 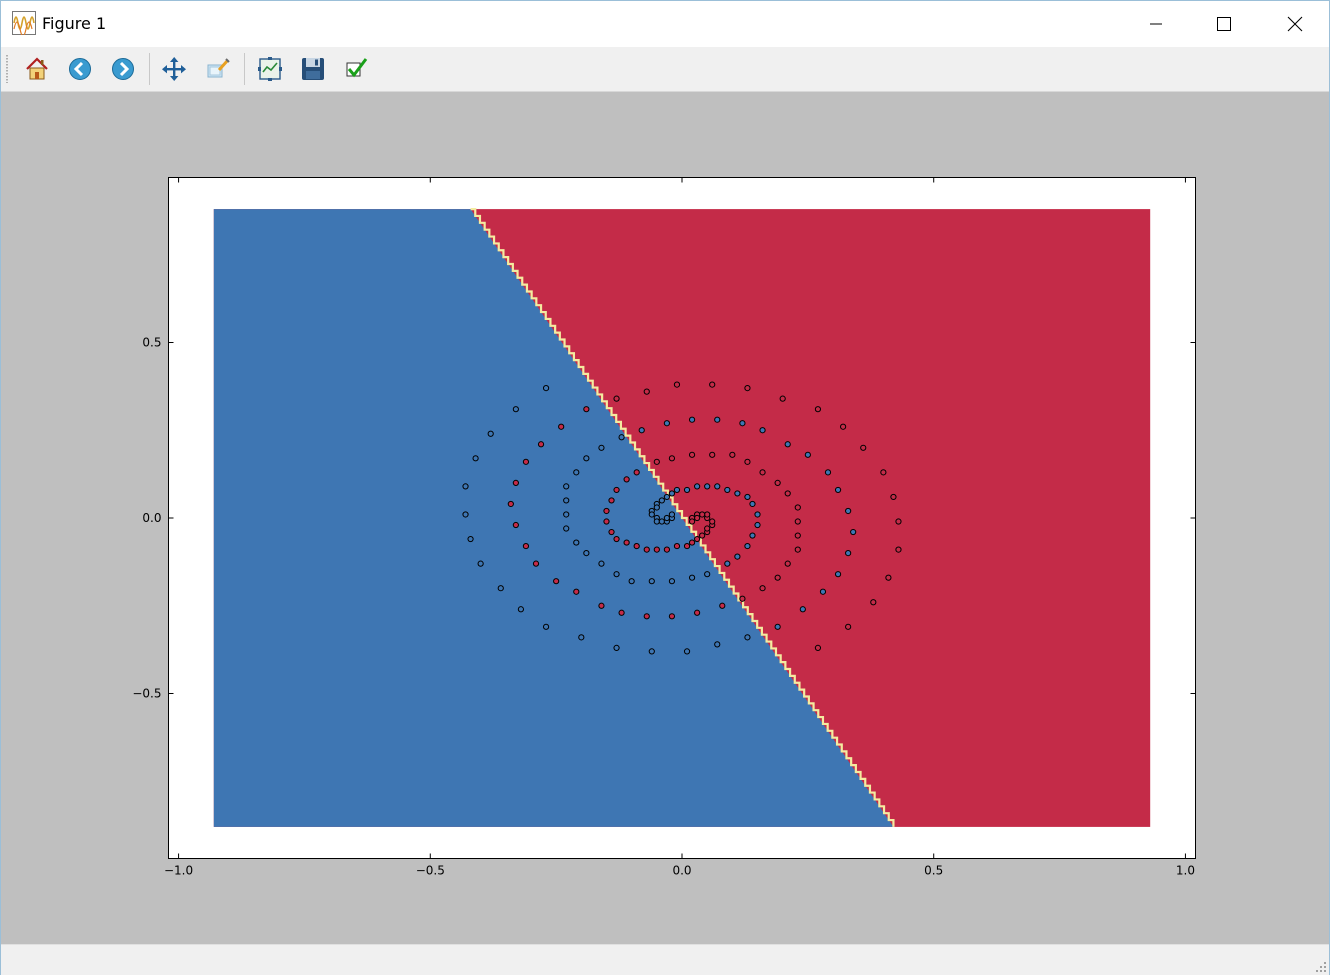 I want to click on x-tick-label: 1.0, so click(x=1185, y=871).